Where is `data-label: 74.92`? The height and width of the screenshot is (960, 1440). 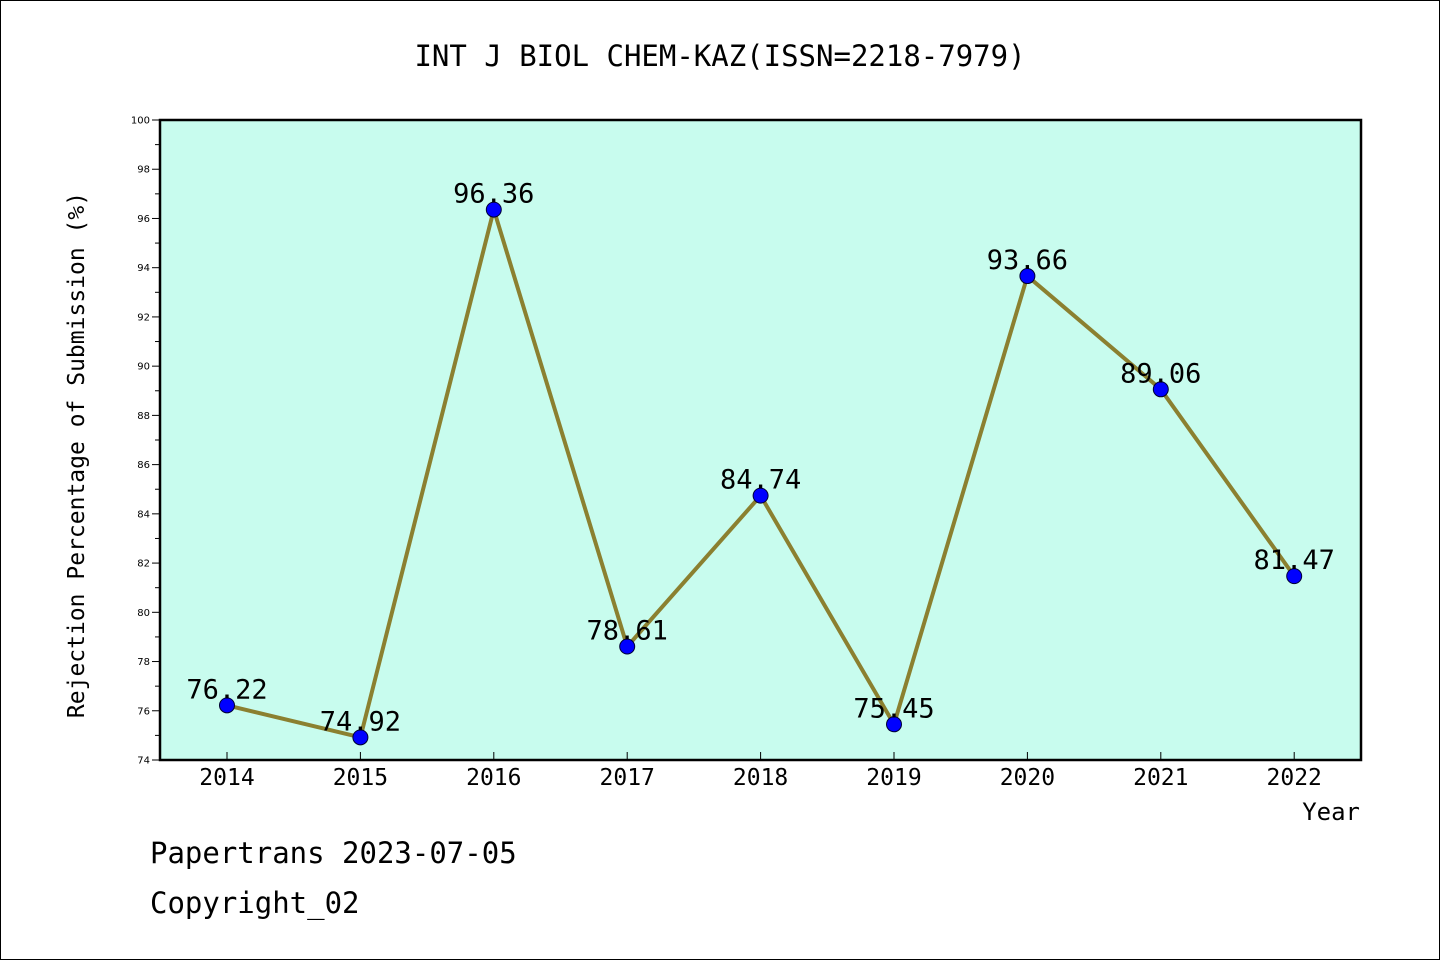
data-label: 74.92 is located at coordinates (360, 721).